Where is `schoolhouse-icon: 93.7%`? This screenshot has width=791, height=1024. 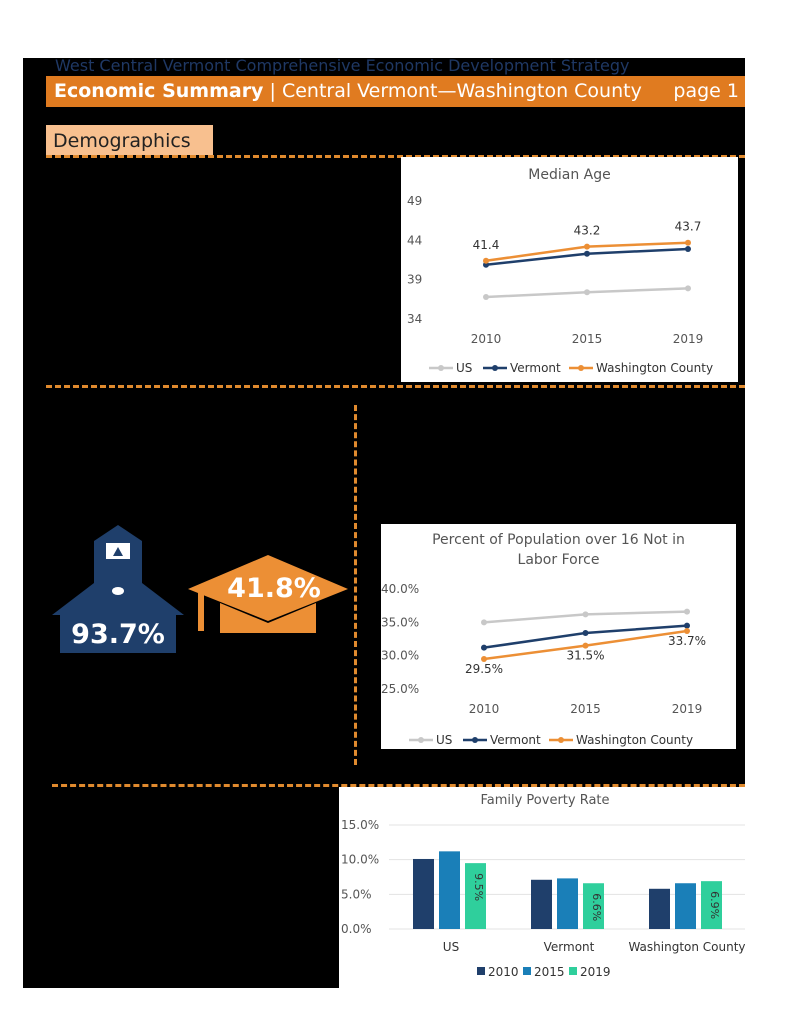 schoolhouse-icon: 93.7% is located at coordinates (118, 590).